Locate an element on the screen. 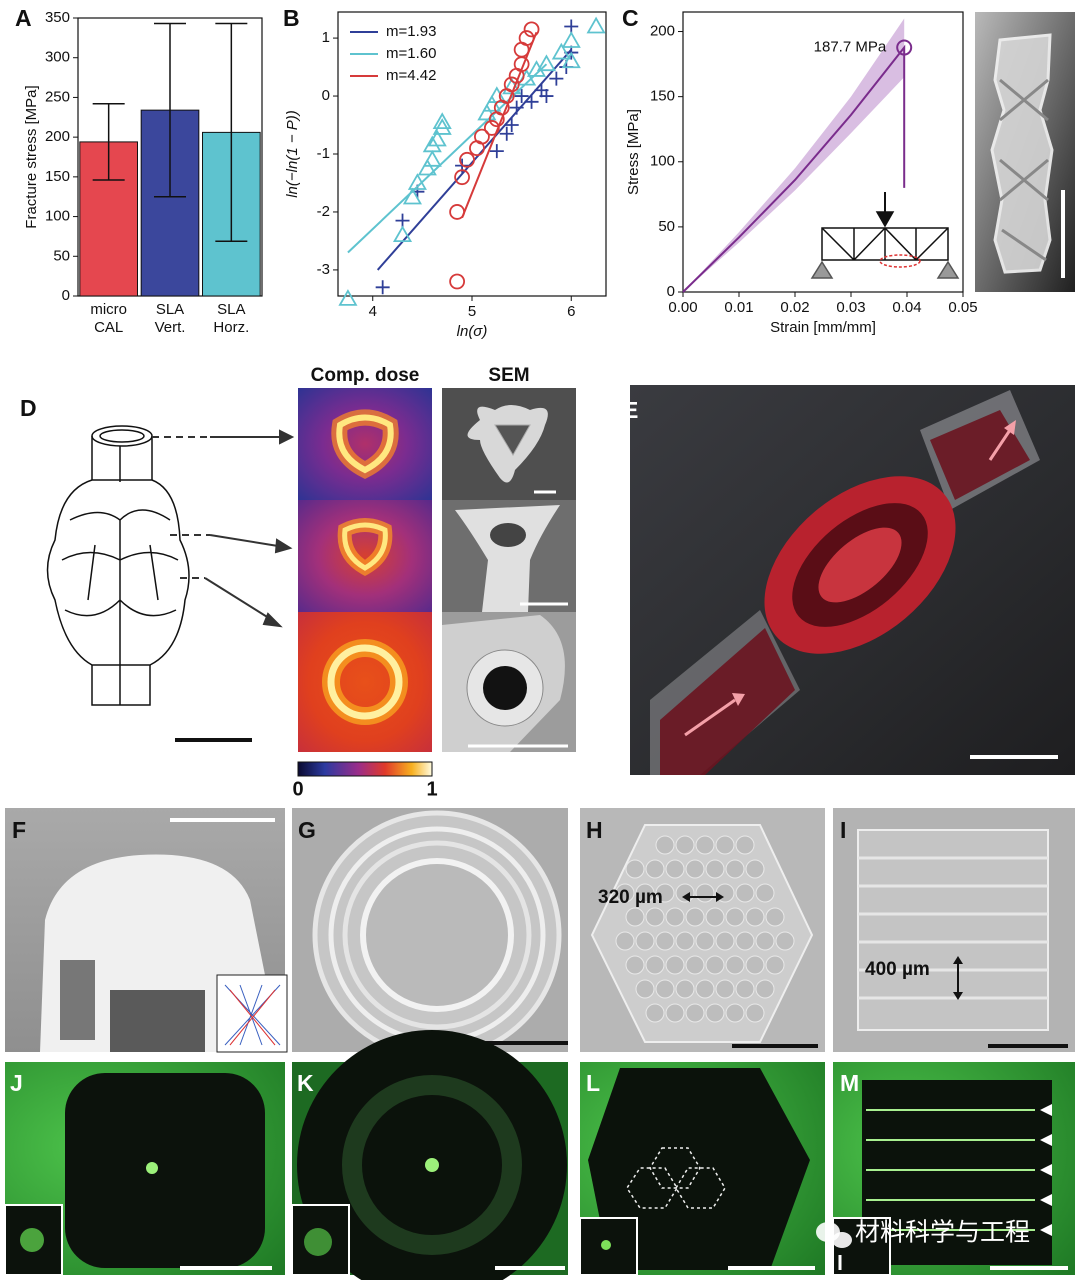  photo-lens is located at coordinates (146, 930).